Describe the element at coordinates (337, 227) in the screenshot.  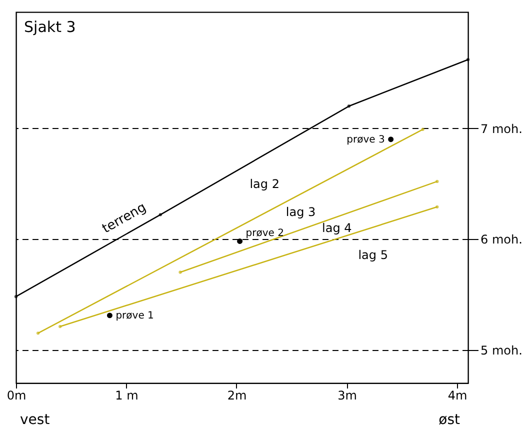
I see `annotation: lag 4` at that location.